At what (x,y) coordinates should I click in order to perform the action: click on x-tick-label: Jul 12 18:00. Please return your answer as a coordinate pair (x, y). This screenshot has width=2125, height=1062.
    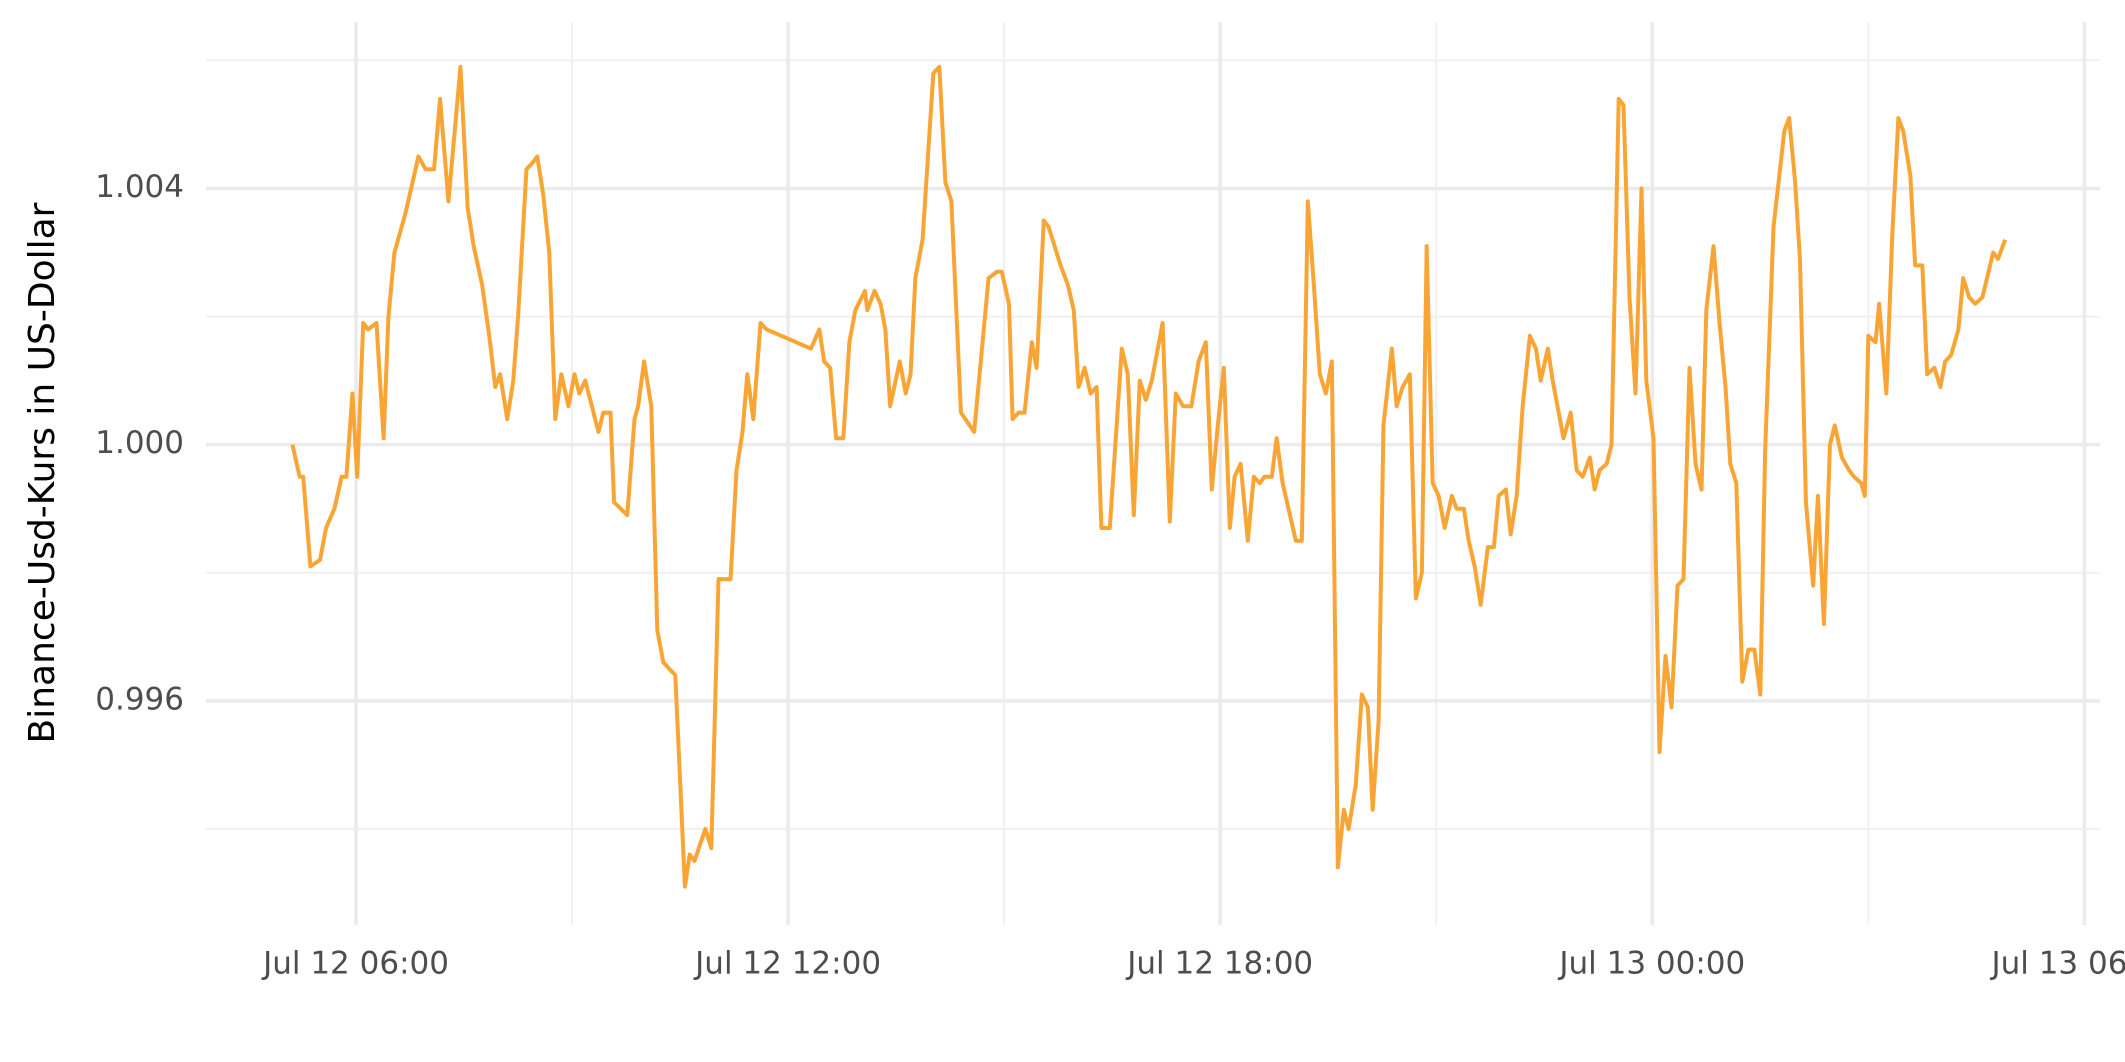
    Looking at the image, I should click on (1219, 964).